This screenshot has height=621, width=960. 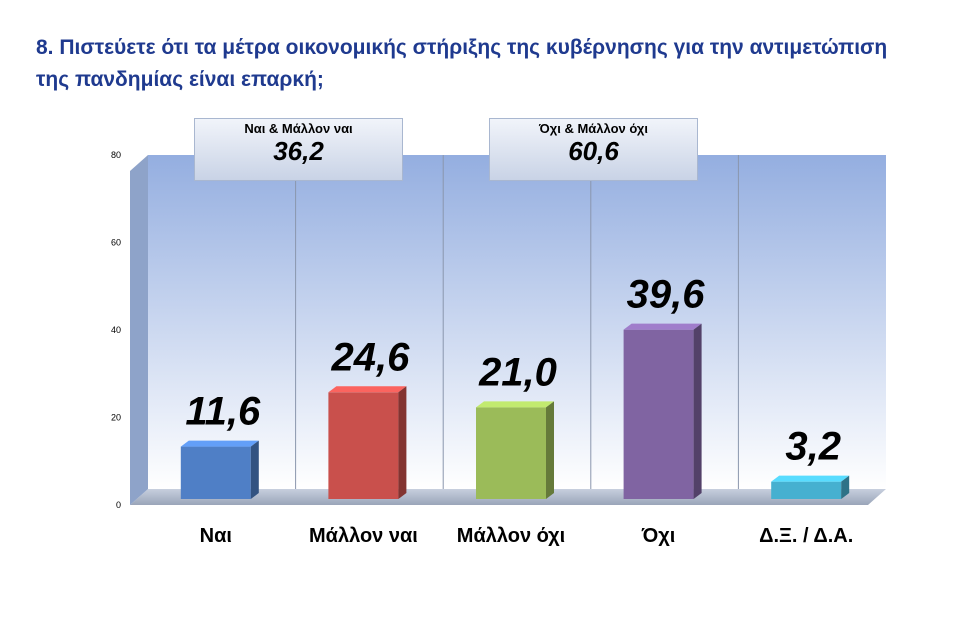 I want to click on category-label: Μάλλον ναι, so click(x=363, y=536).